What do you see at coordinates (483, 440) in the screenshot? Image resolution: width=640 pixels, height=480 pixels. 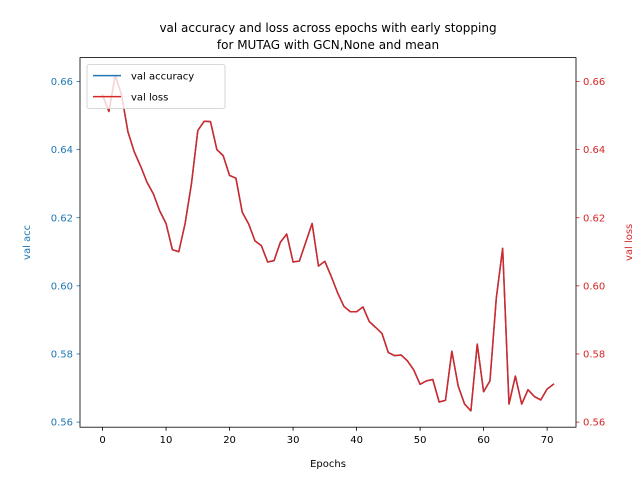 I see `x-tick-label: 60` at bounding box center [483, 440].